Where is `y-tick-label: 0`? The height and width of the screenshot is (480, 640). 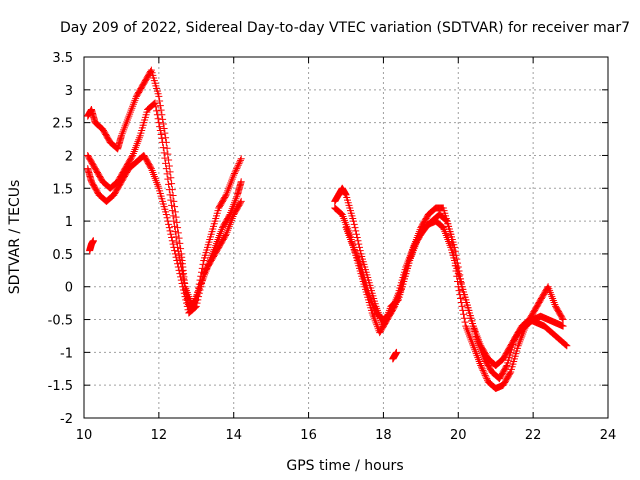 y-tick-label: 0 is located at coordinates (69, 288).